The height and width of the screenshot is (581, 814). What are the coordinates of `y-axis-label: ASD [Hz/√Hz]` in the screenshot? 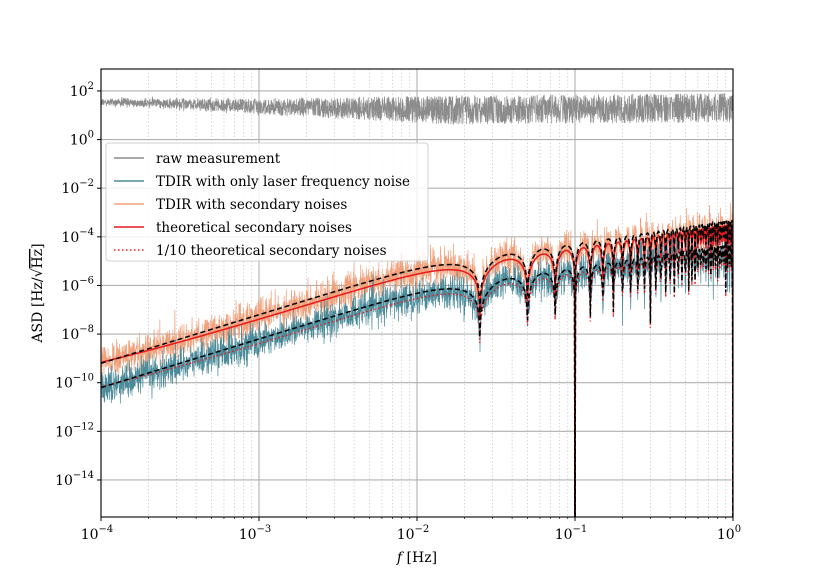 It's located at (38, 293).